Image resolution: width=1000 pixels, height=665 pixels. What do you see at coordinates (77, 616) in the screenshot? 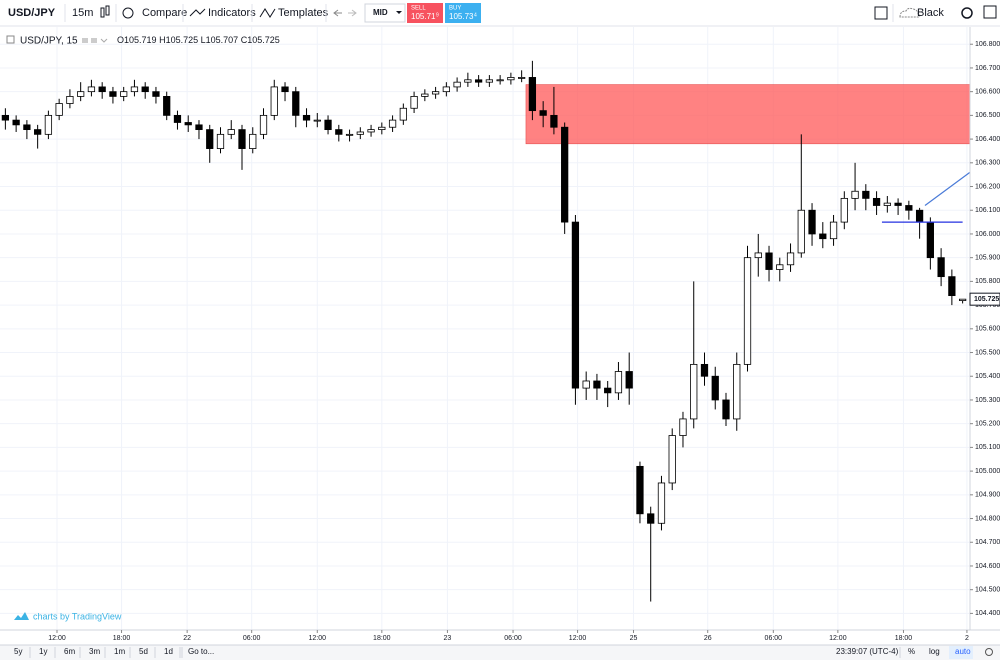
I see `watermark: charts by TradingView` at bounding box center [77, 616].